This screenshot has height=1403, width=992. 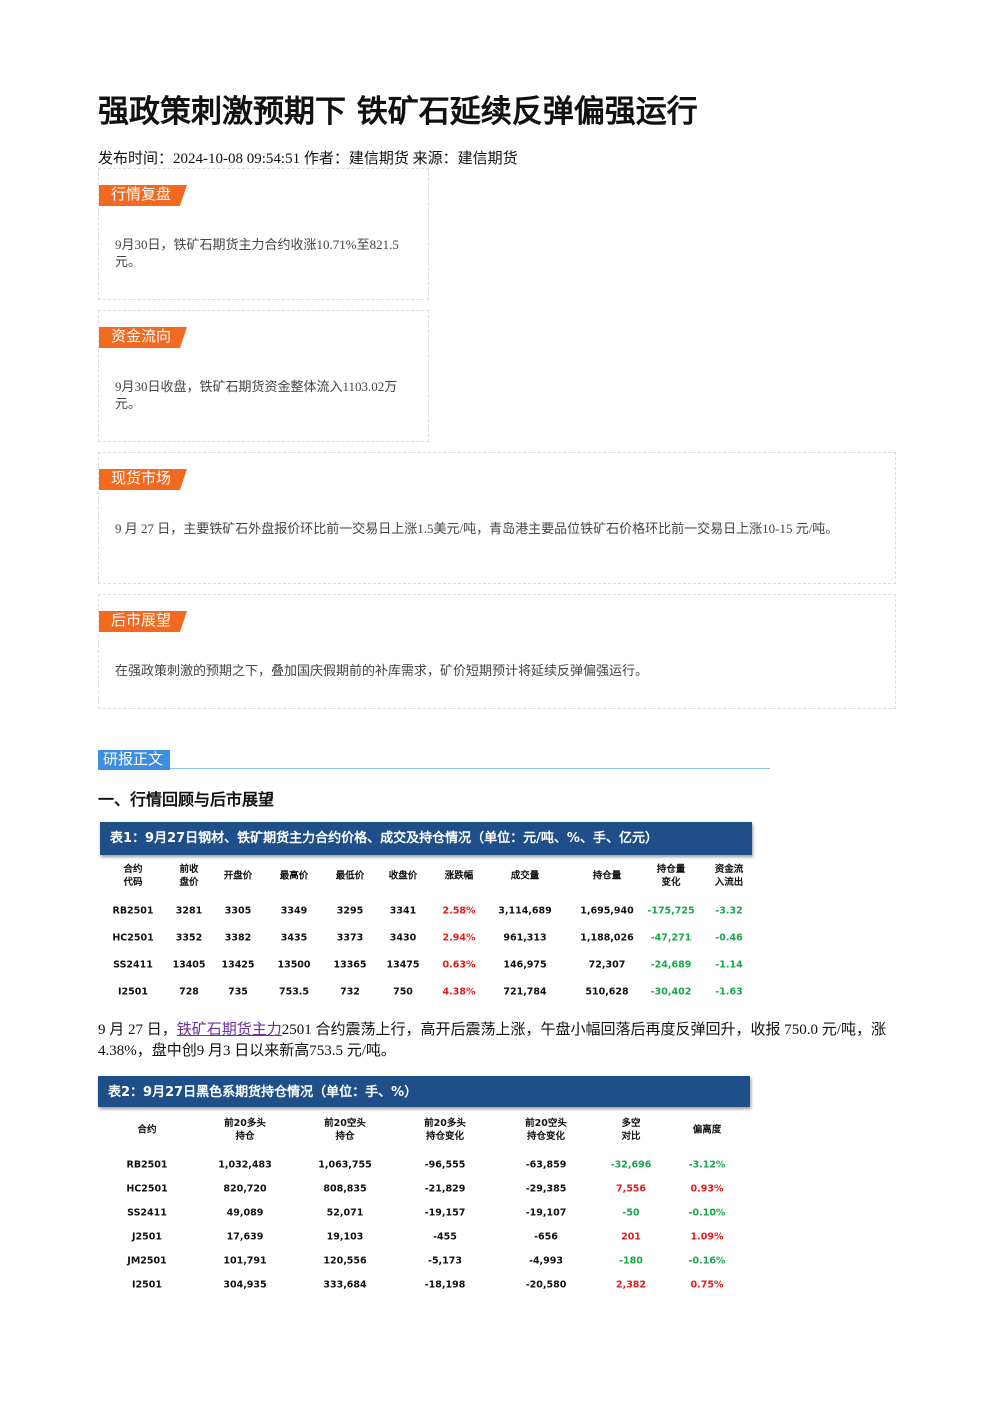 I want to click on table-cell: 13365, so click(x=350, y=965).